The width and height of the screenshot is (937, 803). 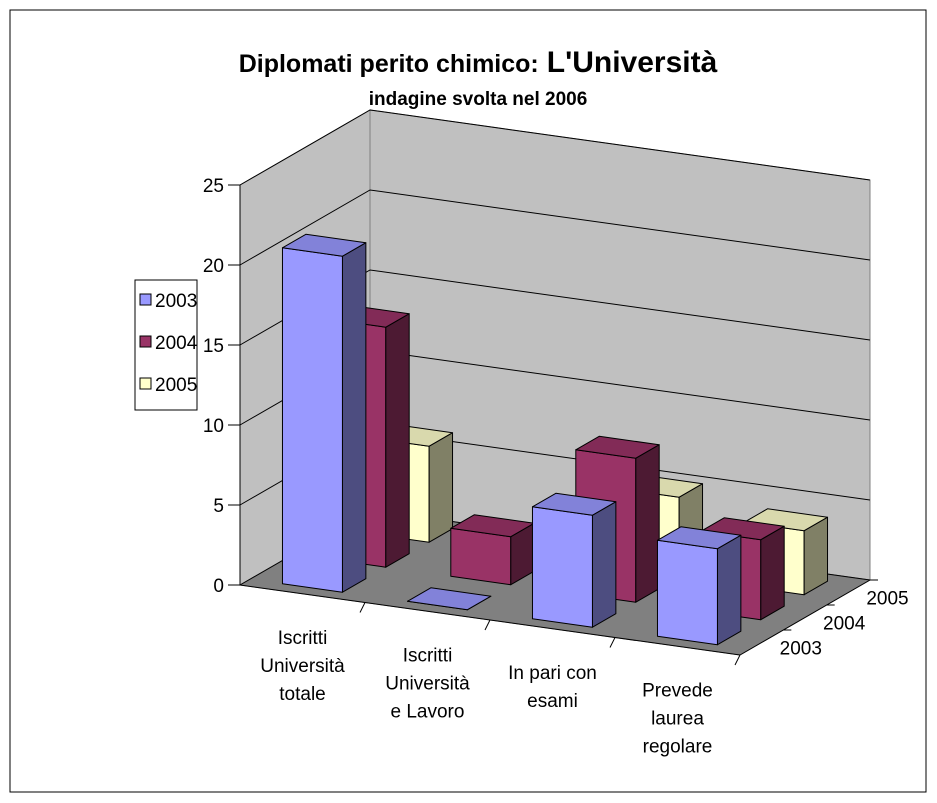 I want to click on depth-tick-label: 2003, so click(x=801, y=649).